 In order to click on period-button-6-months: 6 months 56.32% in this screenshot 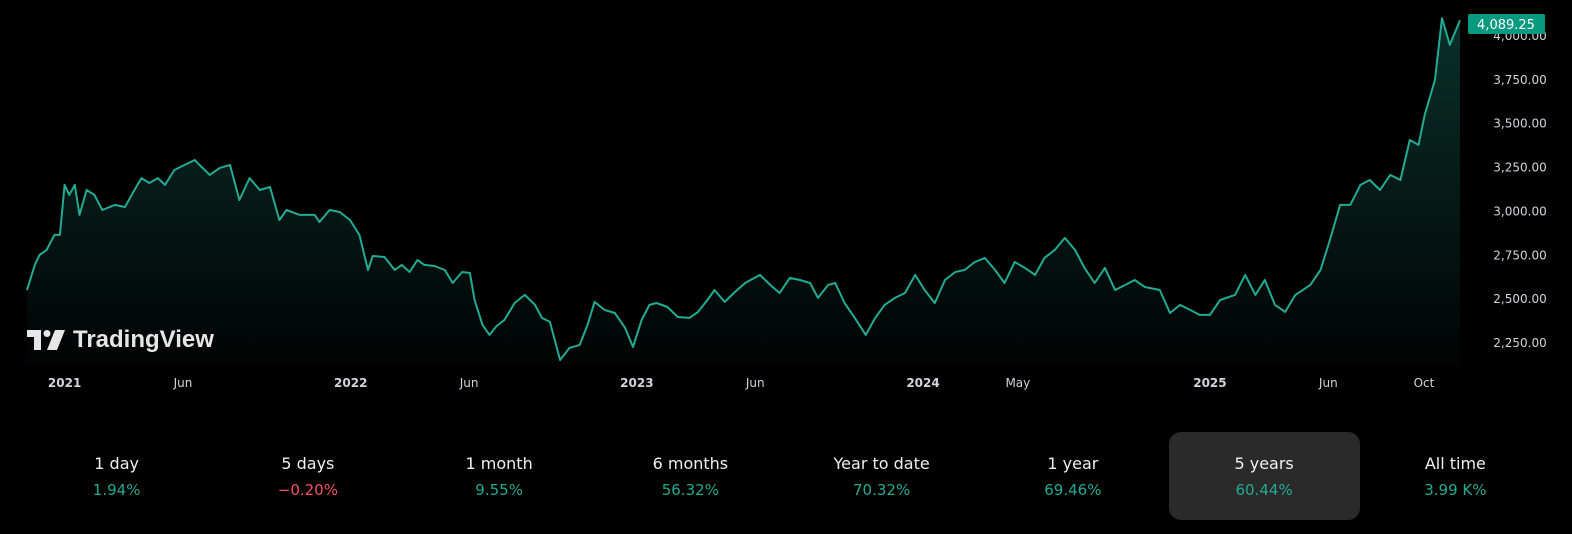, I will do `click(690, 476)`.